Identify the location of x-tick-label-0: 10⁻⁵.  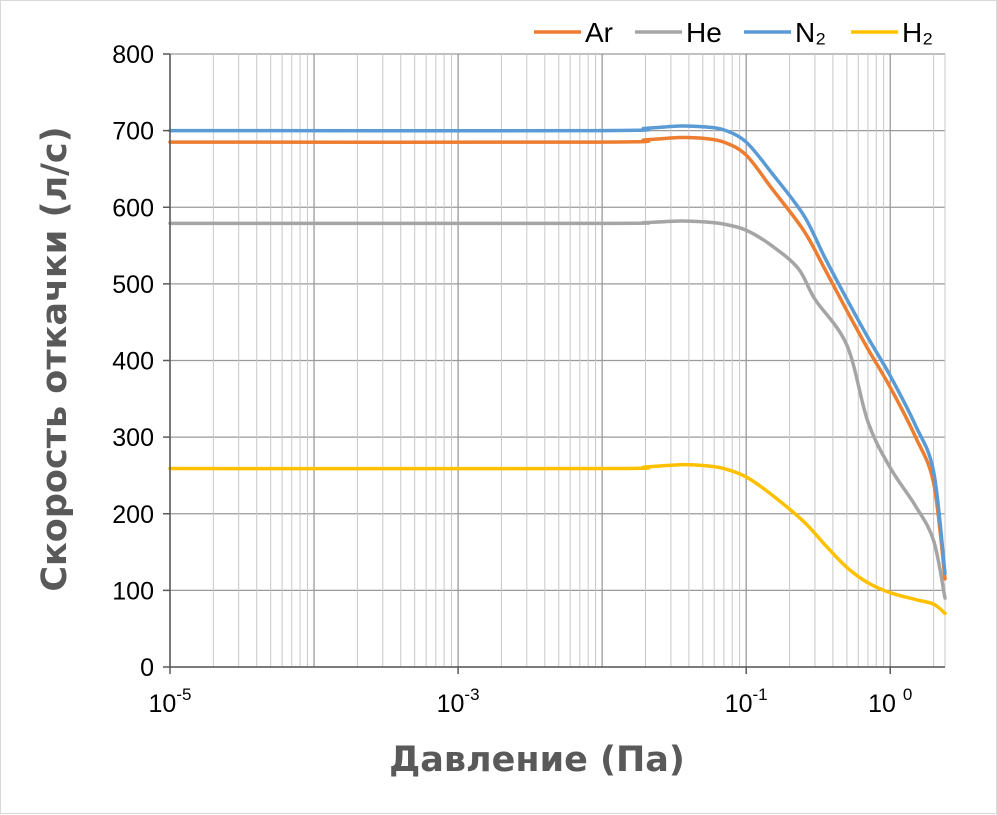
(170, 701).